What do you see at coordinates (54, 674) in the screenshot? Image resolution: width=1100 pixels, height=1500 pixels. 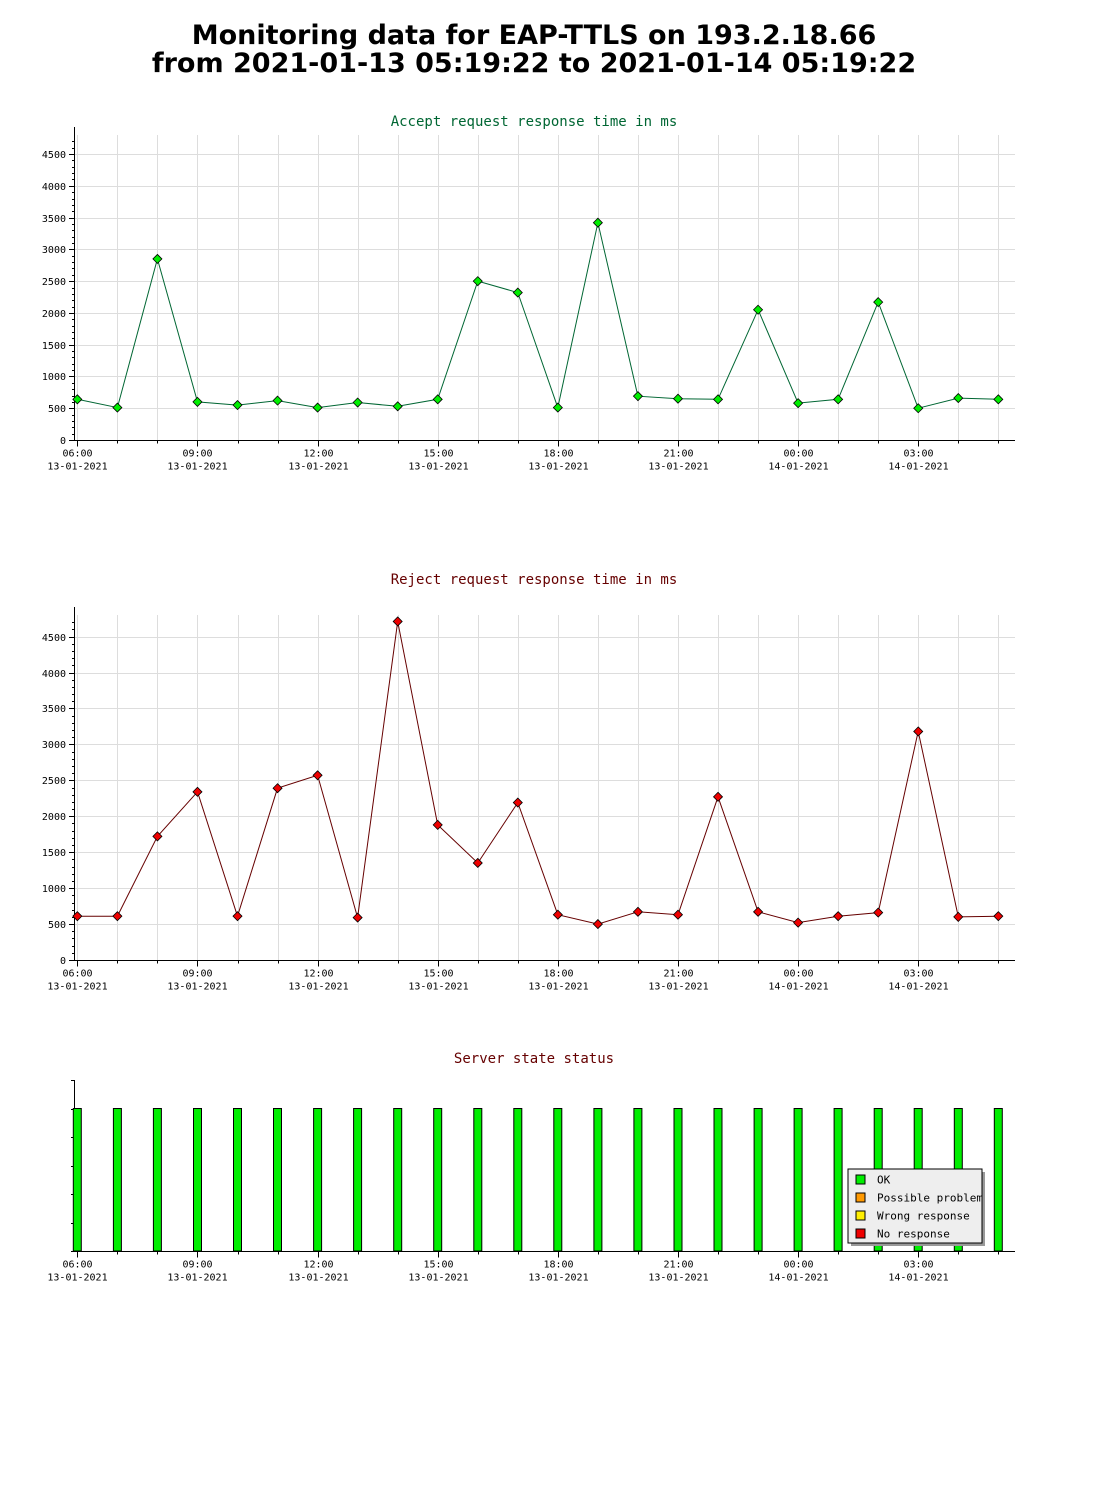 I see `y-tick-label: 4000` at bounding box center [54, 674].